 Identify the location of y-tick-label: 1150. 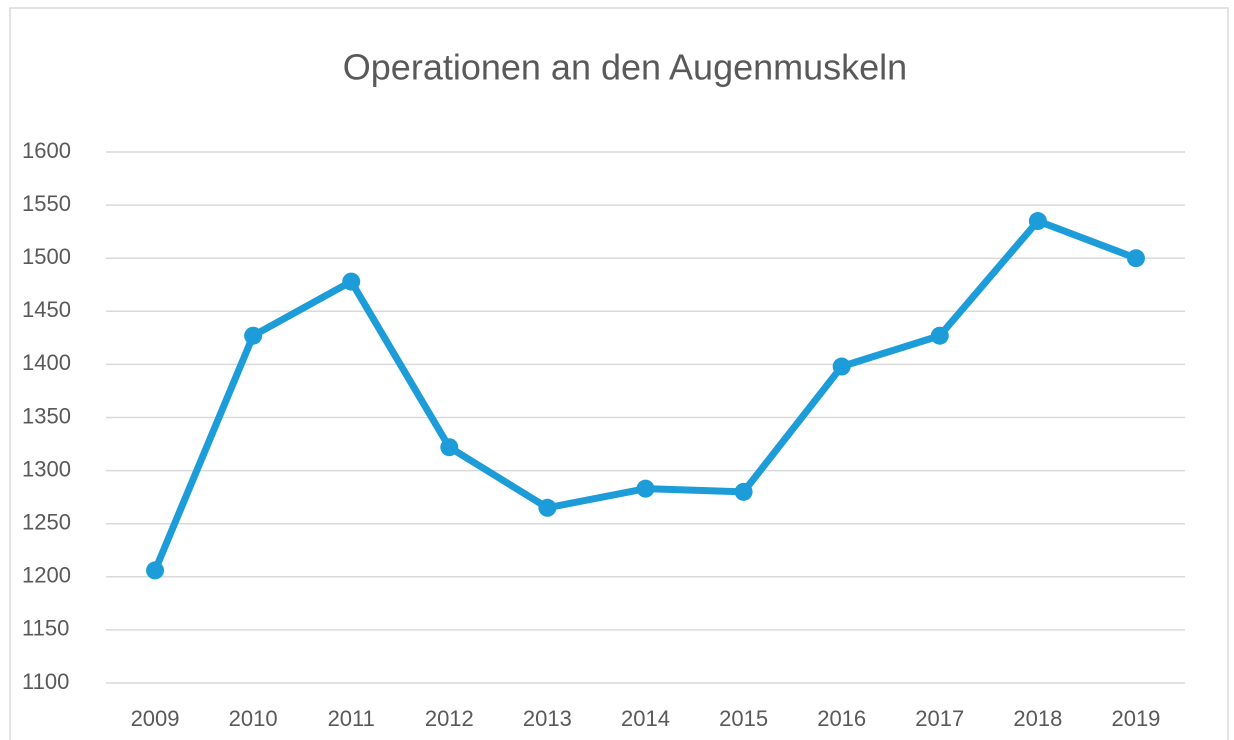
(45, 628).